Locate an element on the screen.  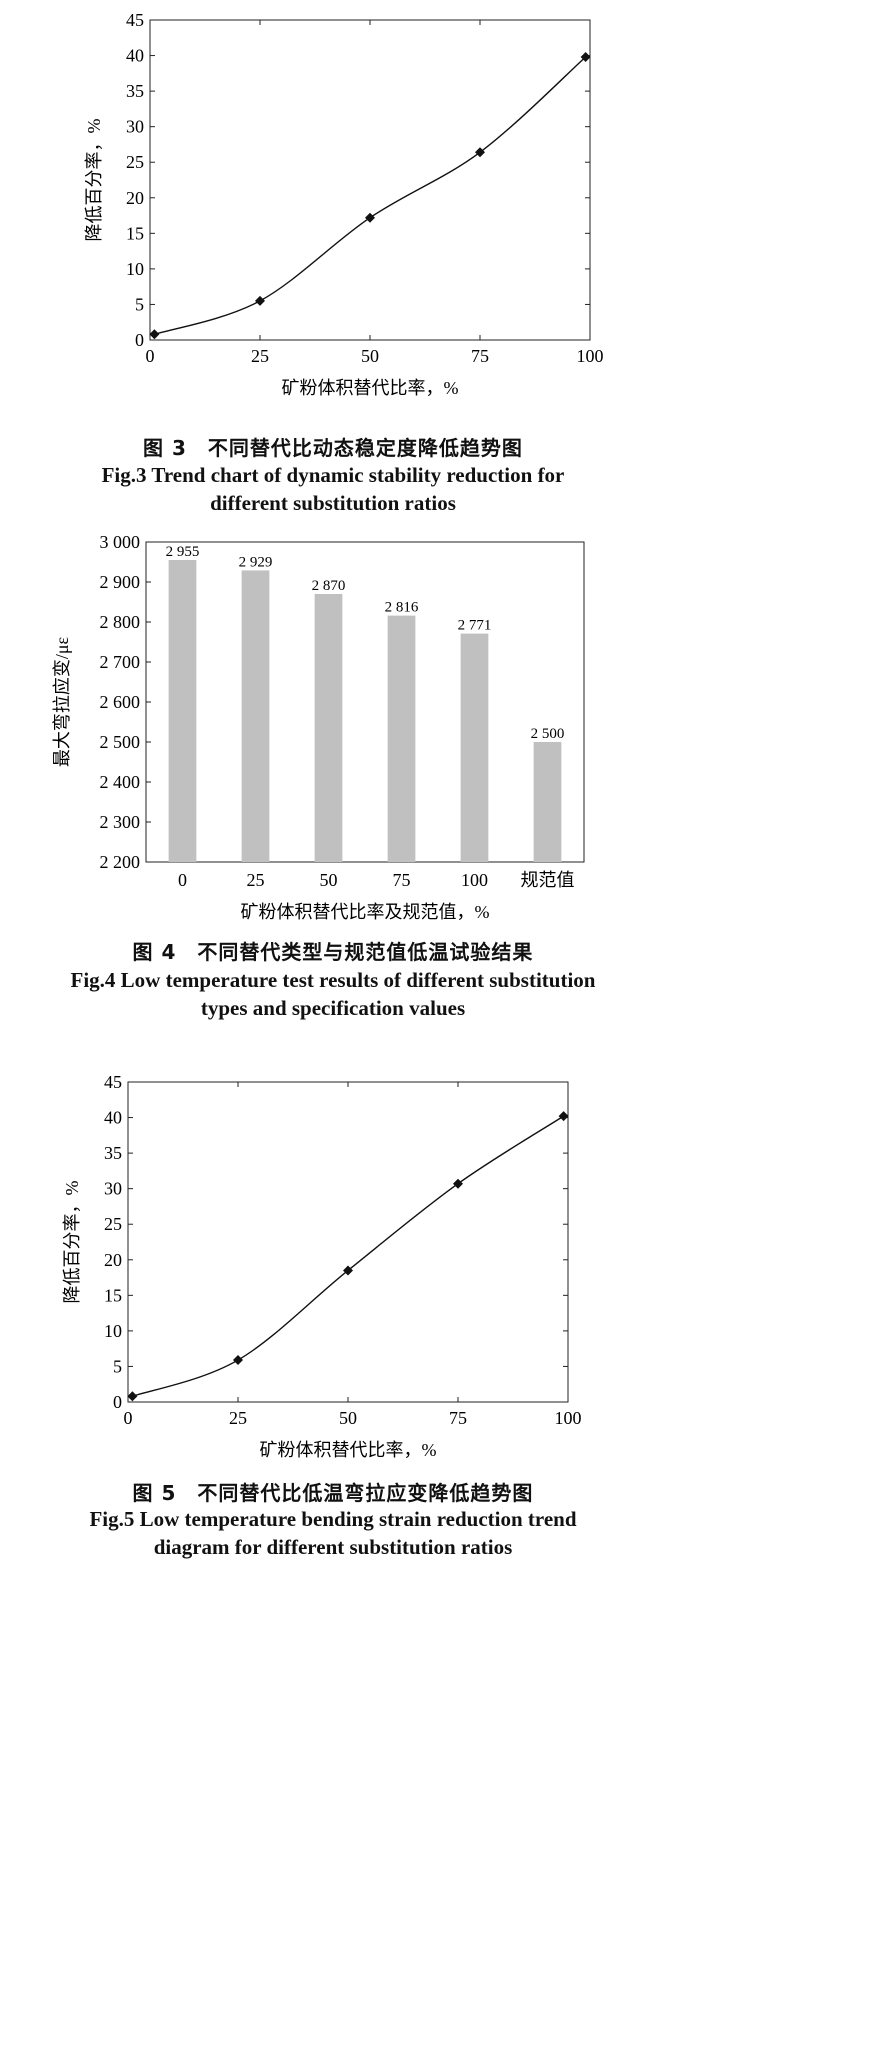
bar-value-label: 2 500 is located at coordinates (548, 734).